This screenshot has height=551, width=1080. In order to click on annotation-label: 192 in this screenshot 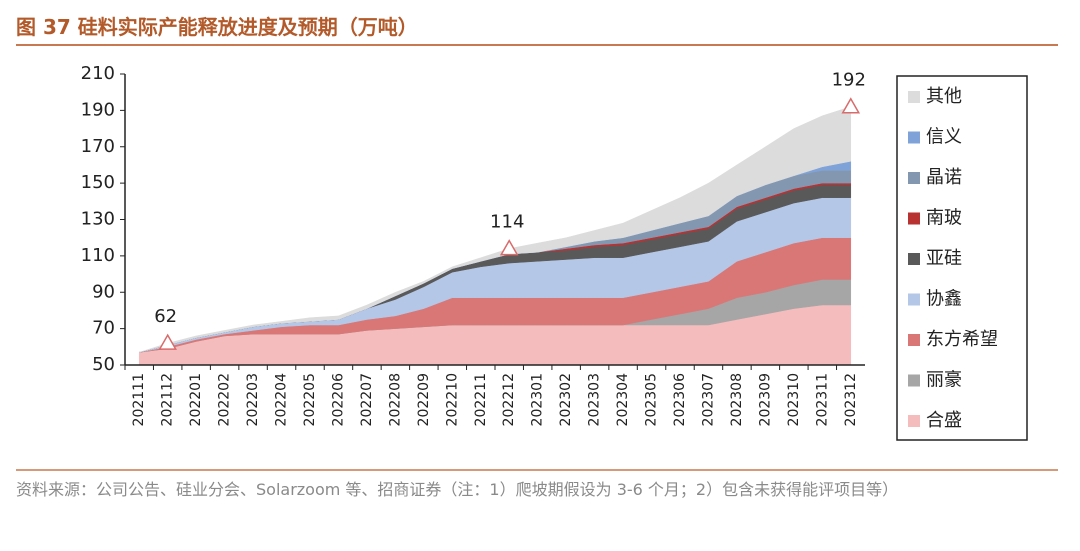, I will do `click(849, 80)`.